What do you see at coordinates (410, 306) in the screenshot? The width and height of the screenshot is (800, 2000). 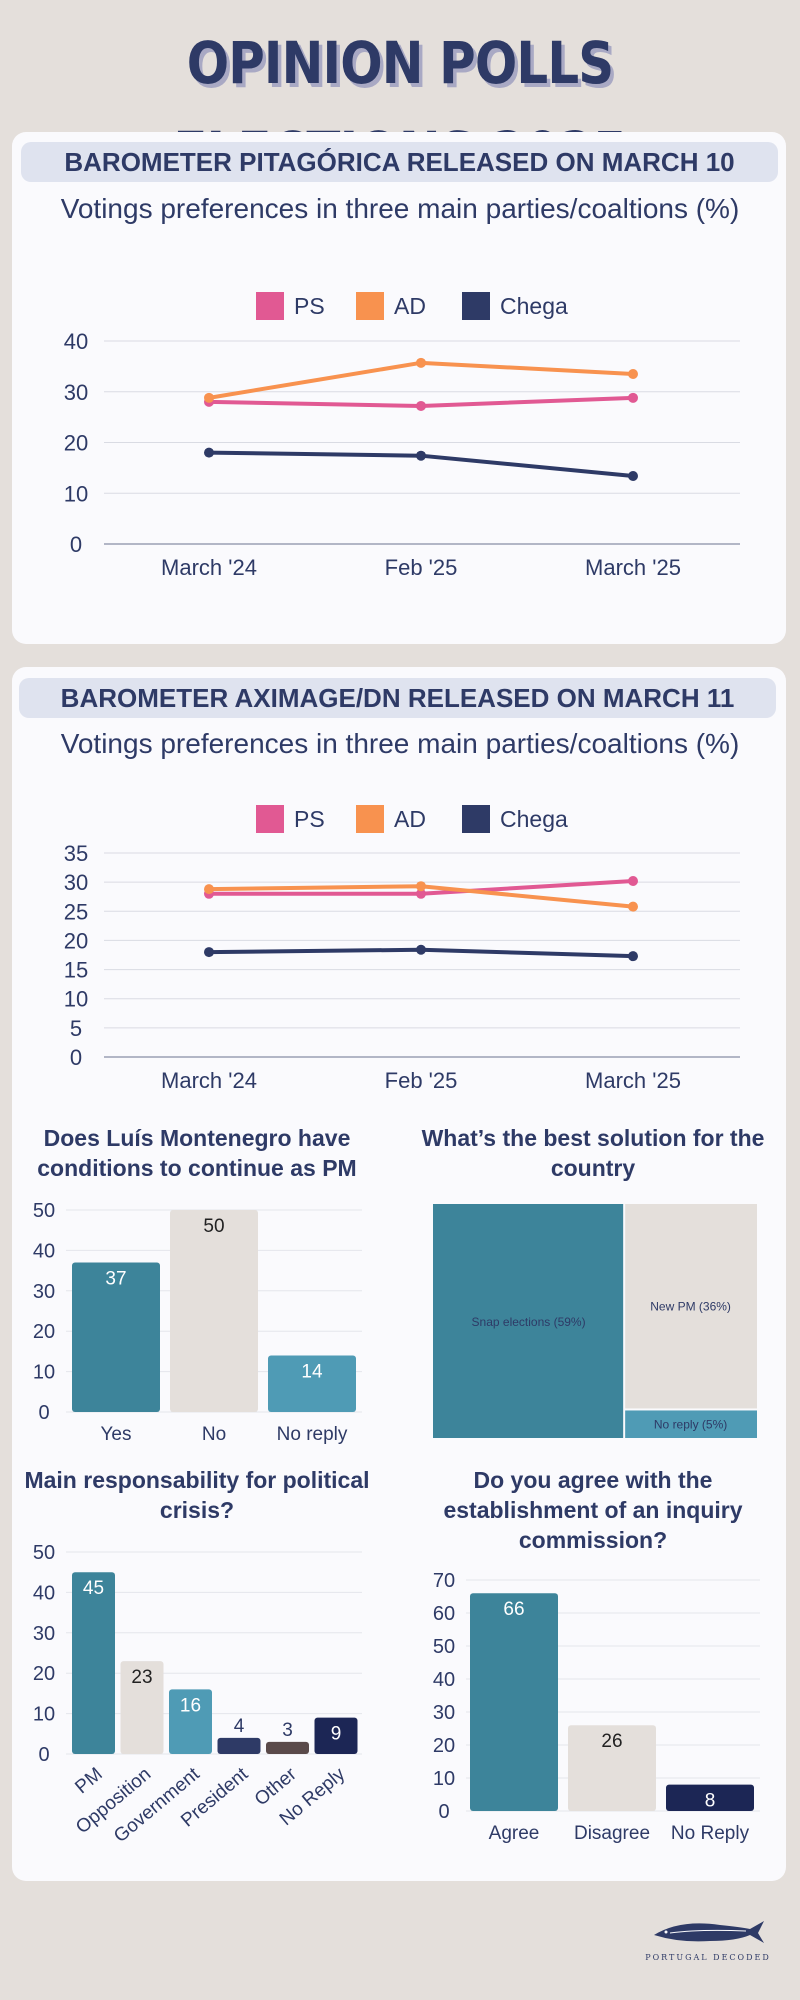 I see `legend-label-ad: AD` at bounding box center [410, 306].